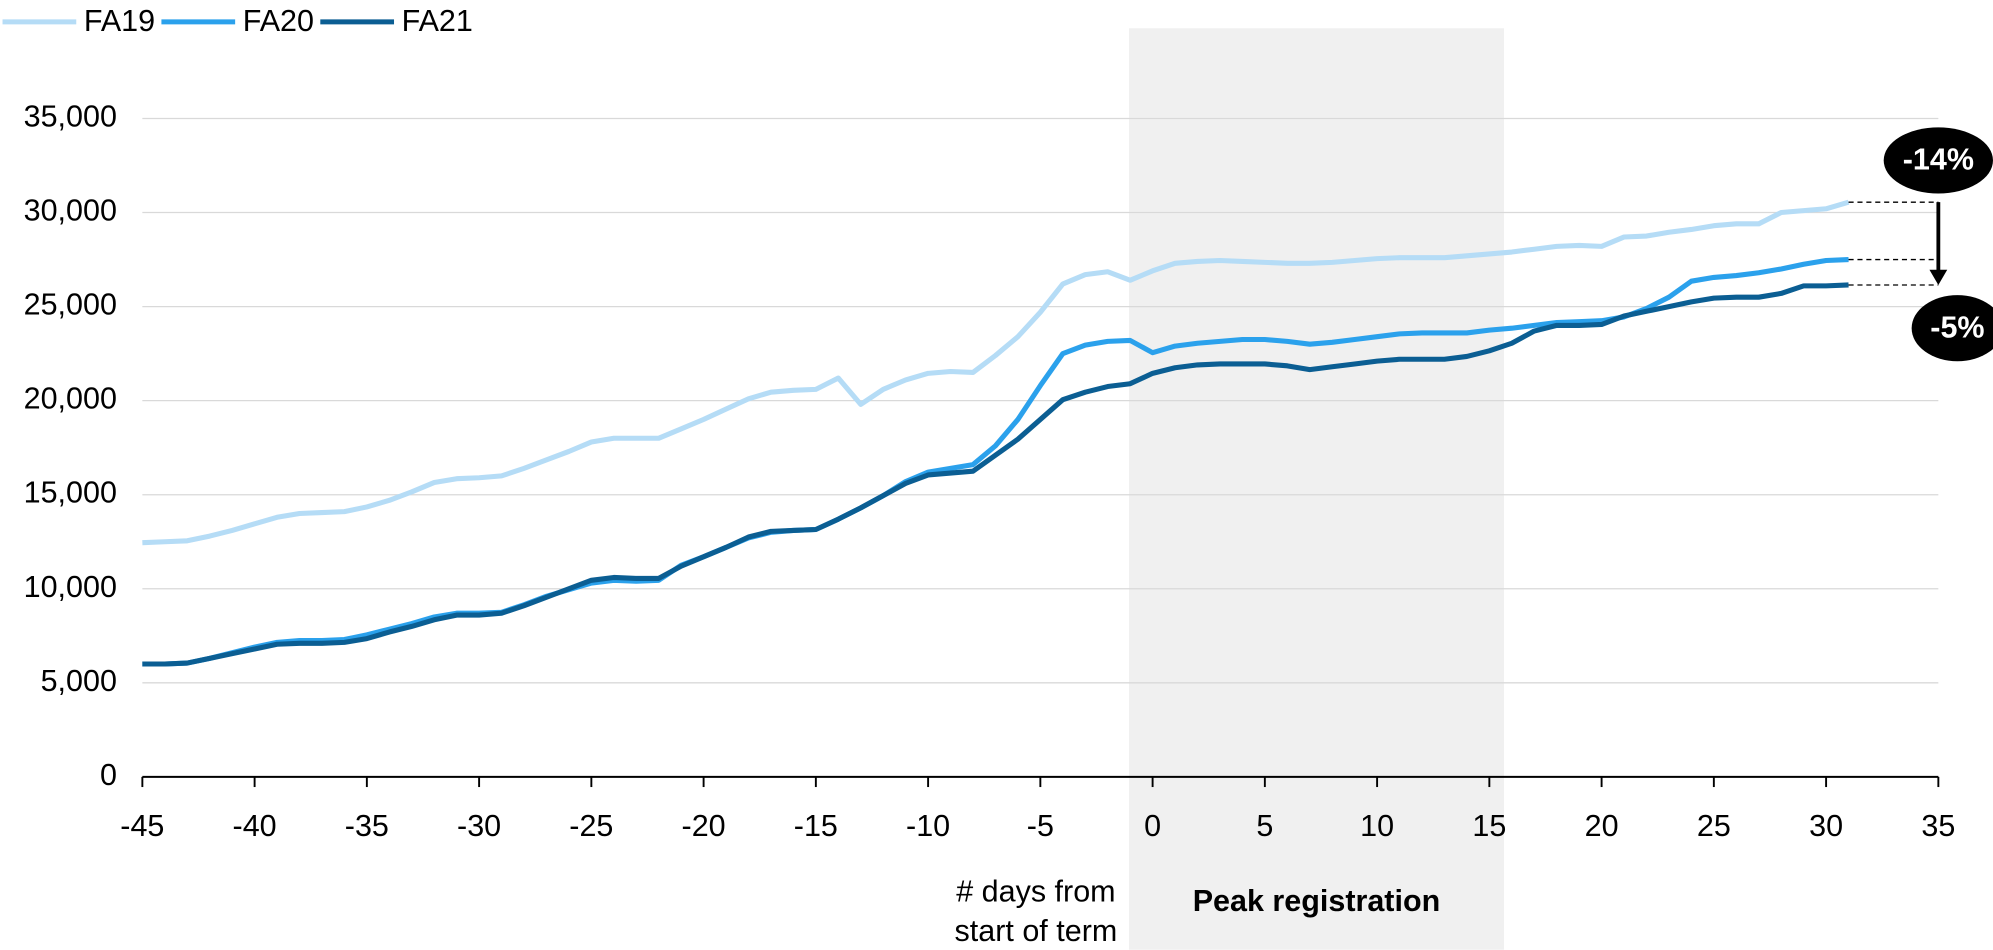 The width and height of the screenshot is (1993, 950). Describe the element at coordinates (1826, 826) in the screenshot. I see `x-tick-label: 30` at that location.